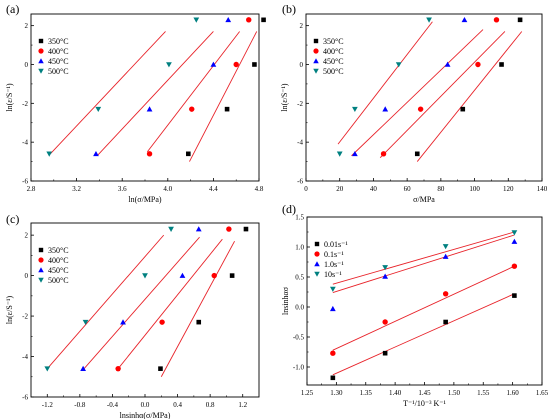 The width and height of the screenshot is (550, 419). I want to click on y-tick-label: 0, so click(27, 65).